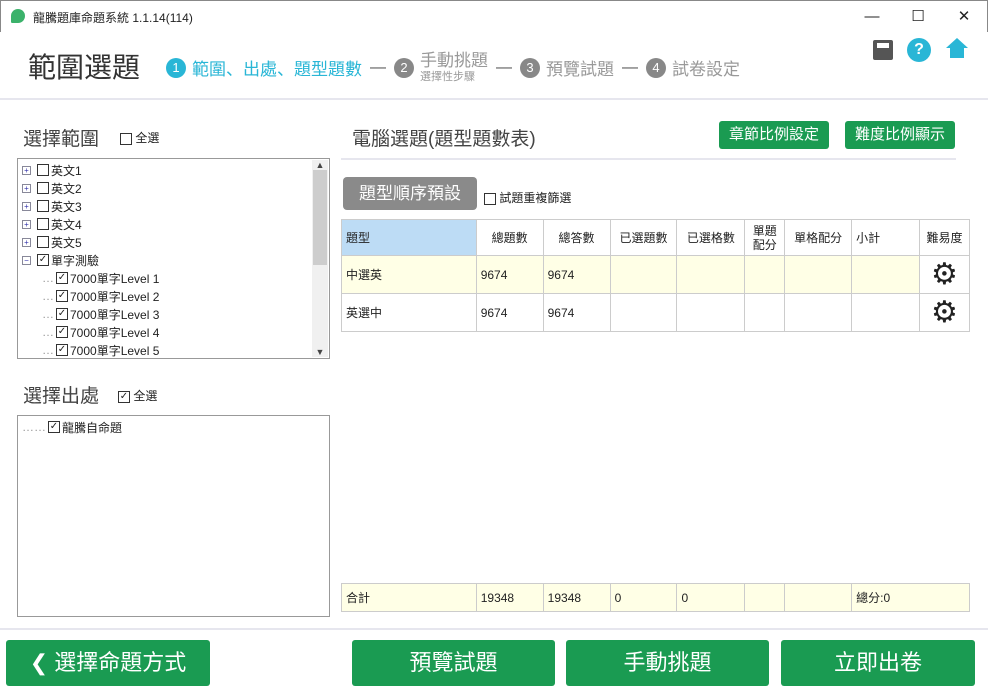 The image size is (988, 697). I want to click on scope-select-all: 全選, so click(139, 137).